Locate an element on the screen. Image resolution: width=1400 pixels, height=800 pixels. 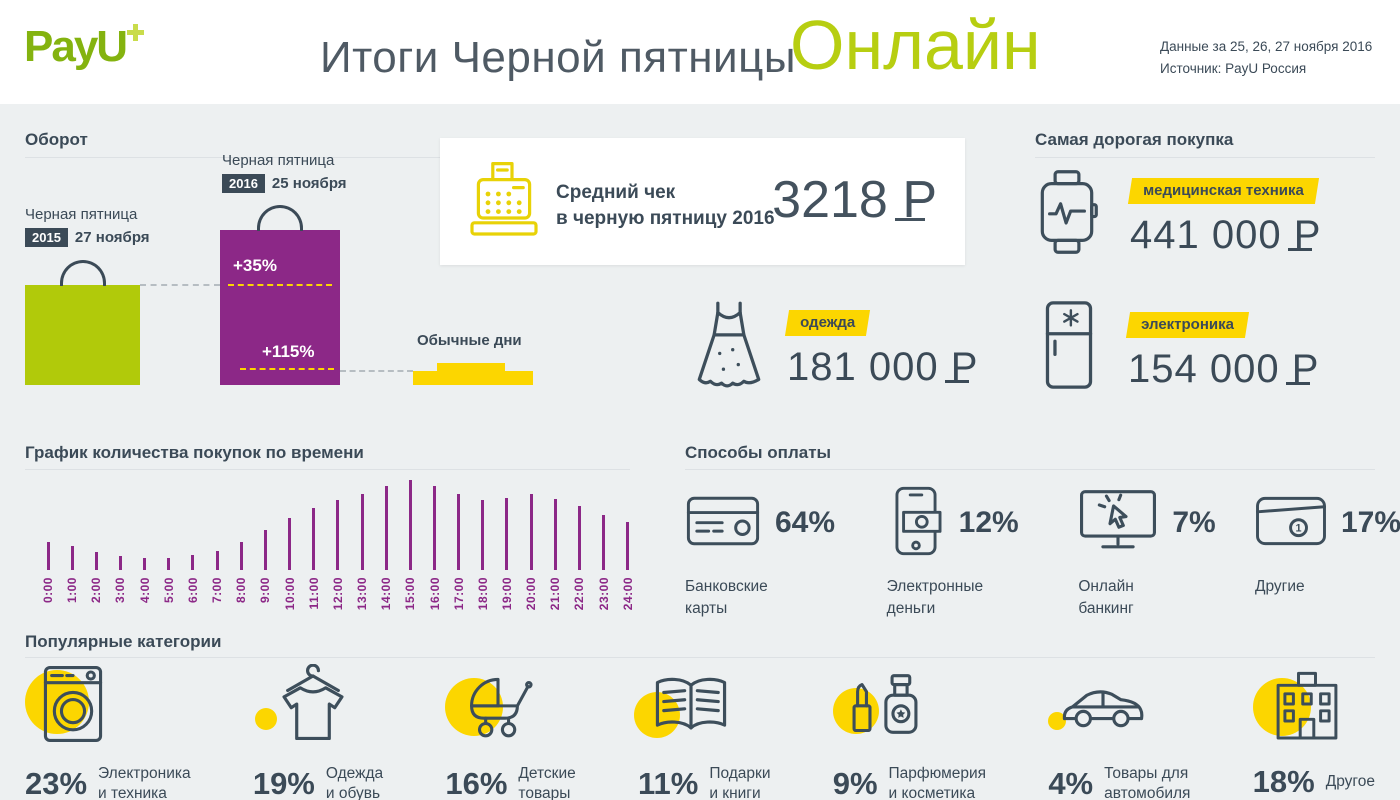
time-bar-column: 24:00 is located at coordinates (628, 544).